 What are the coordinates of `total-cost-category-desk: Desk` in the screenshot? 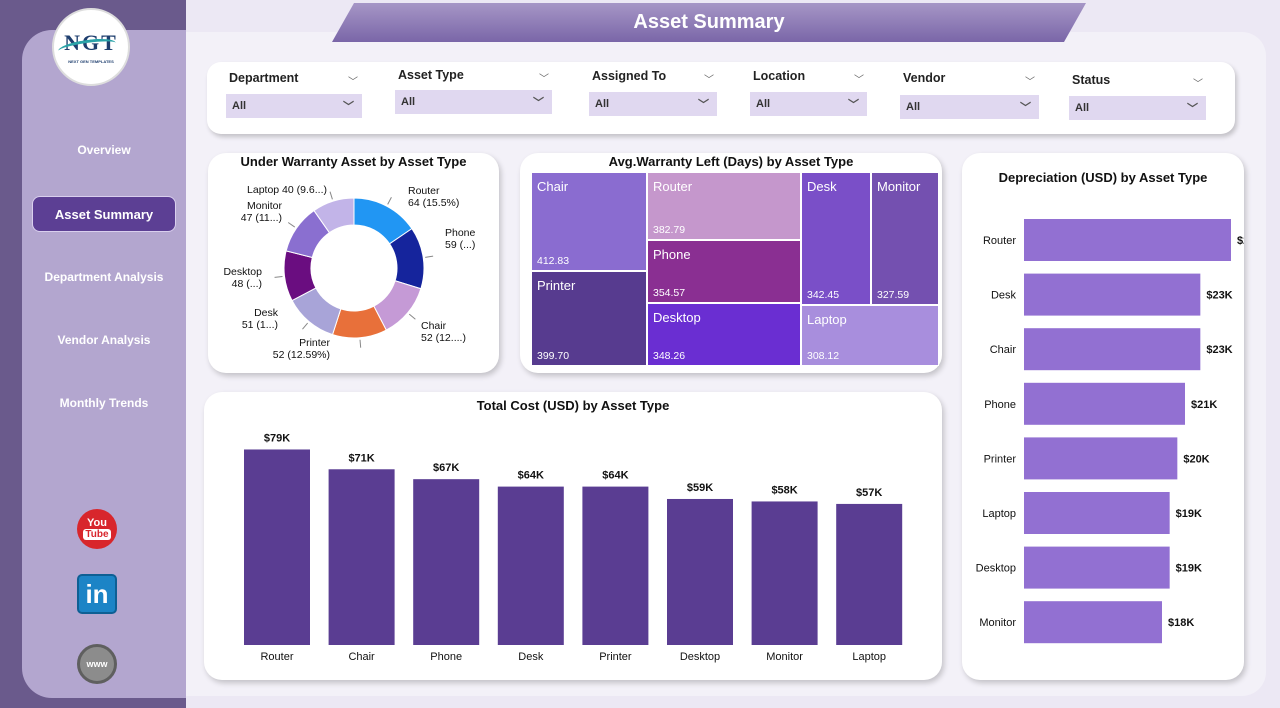 It's located at (531, 657).